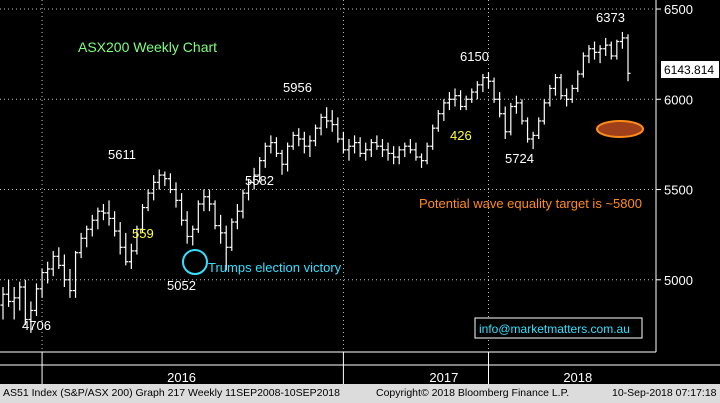 The width and height of the screenshot is (720, 403). What do you see at coordinates (690, 69) in the screenshot?
I see `last-price-tag: 6143.814` at bounding box center [690, 69].